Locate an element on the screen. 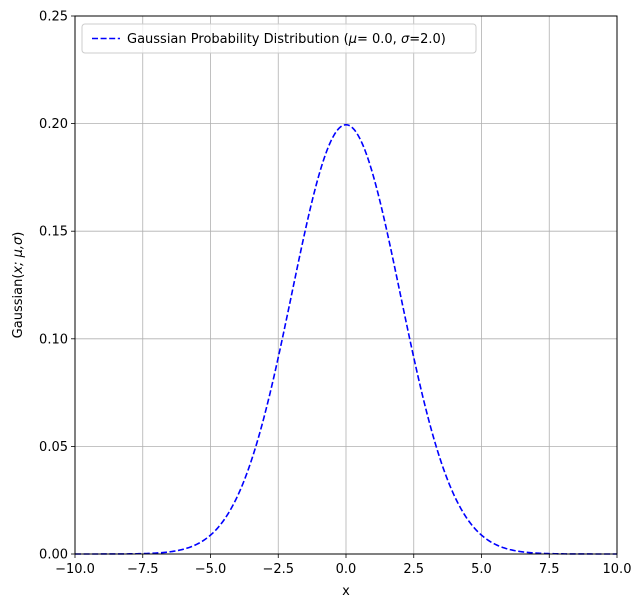  x-tick-label: 7.5 is located at coordinates (549, 569).